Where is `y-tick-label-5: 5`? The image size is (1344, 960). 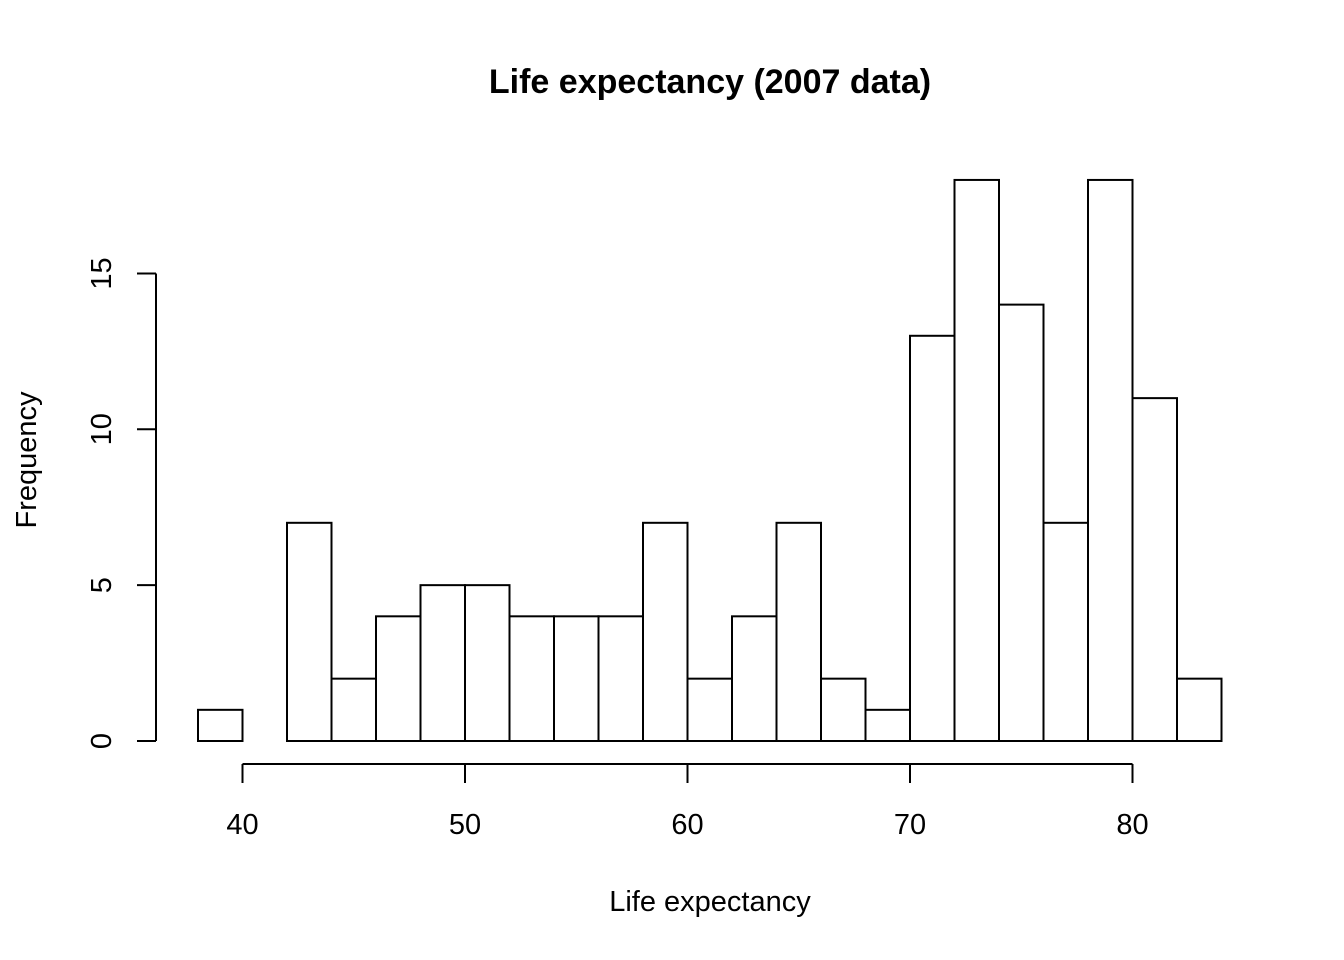 y-tick-label-5: 5 is located at coordinates (102, 585).